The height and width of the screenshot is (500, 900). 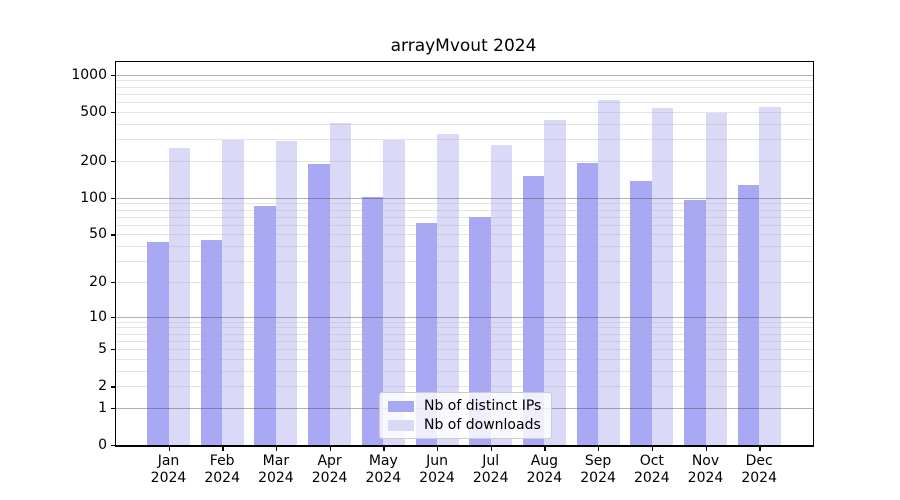 What do you see at coordinates (545, 449) in the screenshot?
I see `x-tick-aug` at bounding box center [545, 449].